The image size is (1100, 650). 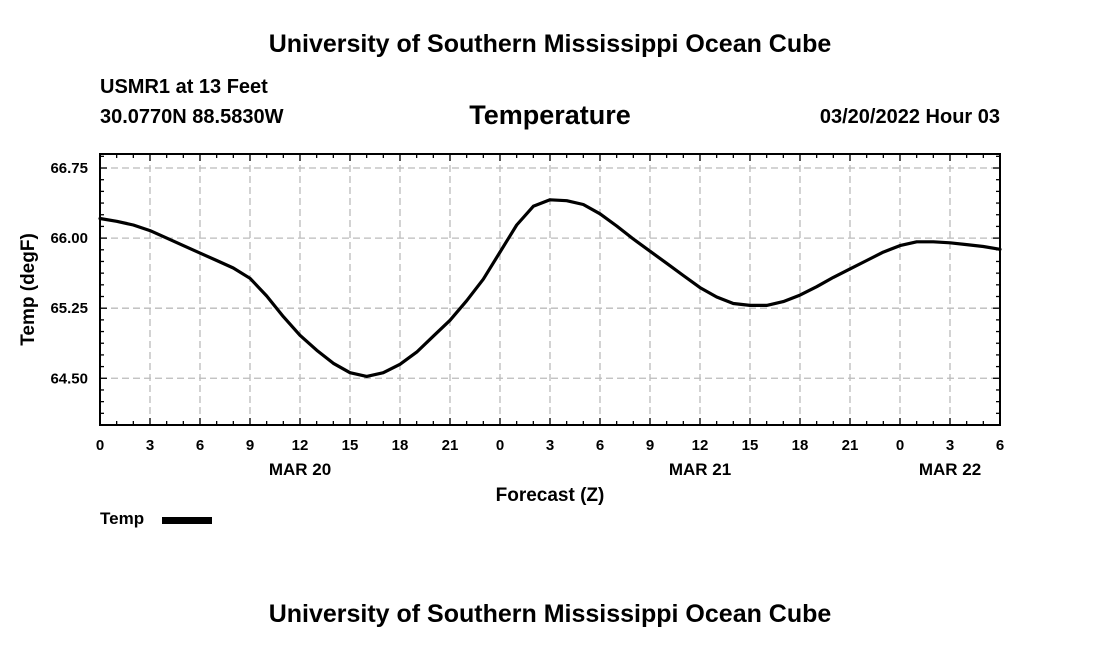 I want to click on station-label: USMR1 at 13 Feet, so click(x=184, y=87).